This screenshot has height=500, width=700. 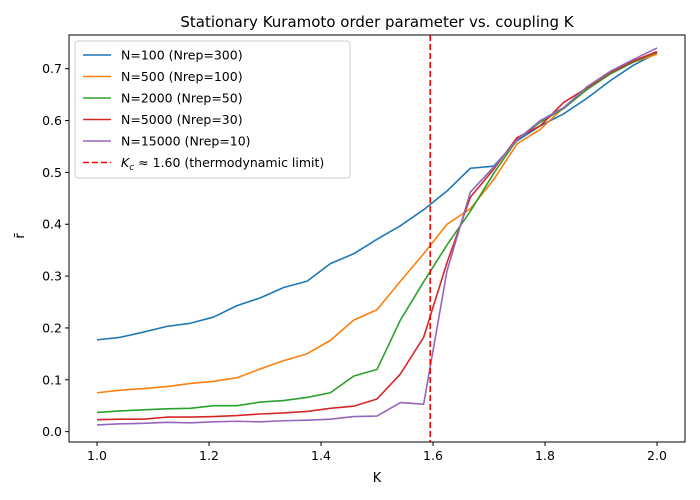 What do you see at coordinates (52, 276) in the screenshot?
I see `y-tick-label-3: 0.3` at bounding box center [52, 276].